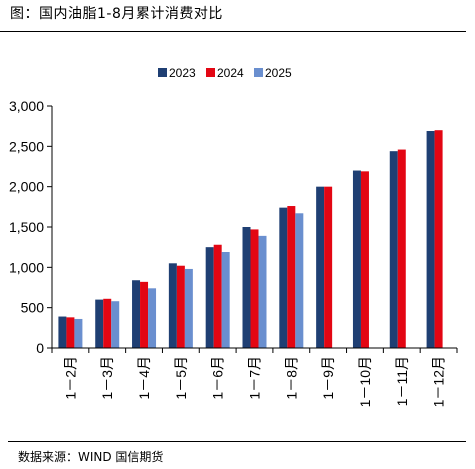 This screenshot has height=469, width=475. Describe the element at coordinates (162, 72) in the screenshot. I see `legend-swatch-2023` at that location.